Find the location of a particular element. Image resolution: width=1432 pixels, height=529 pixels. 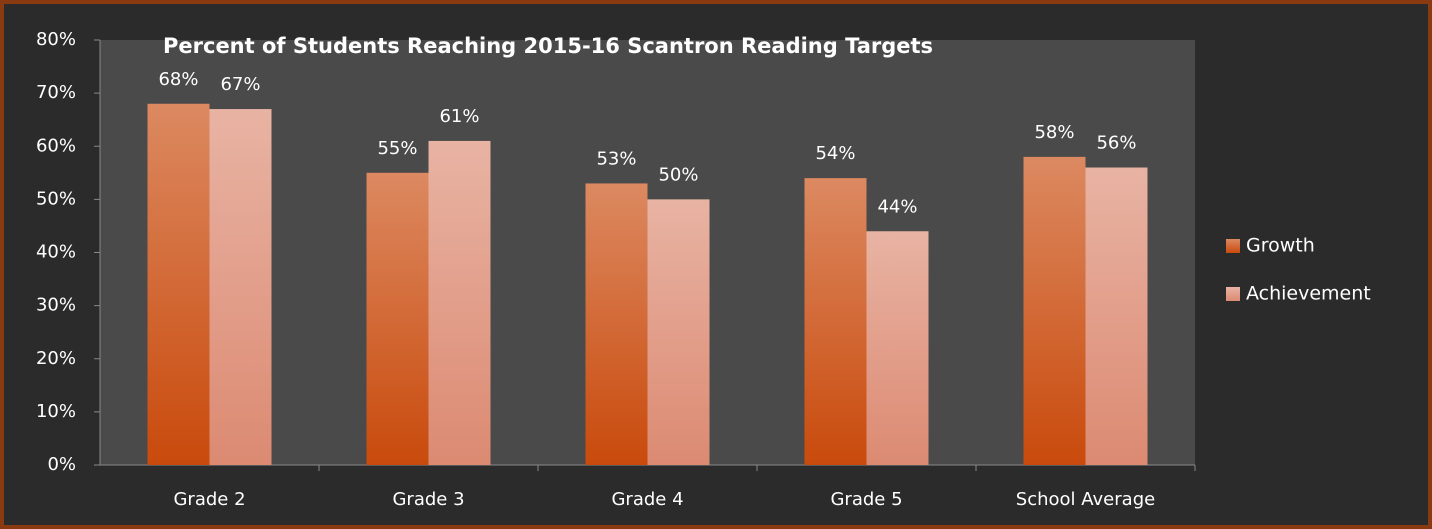

value-label: 68% is located at coordinates (178, 79).